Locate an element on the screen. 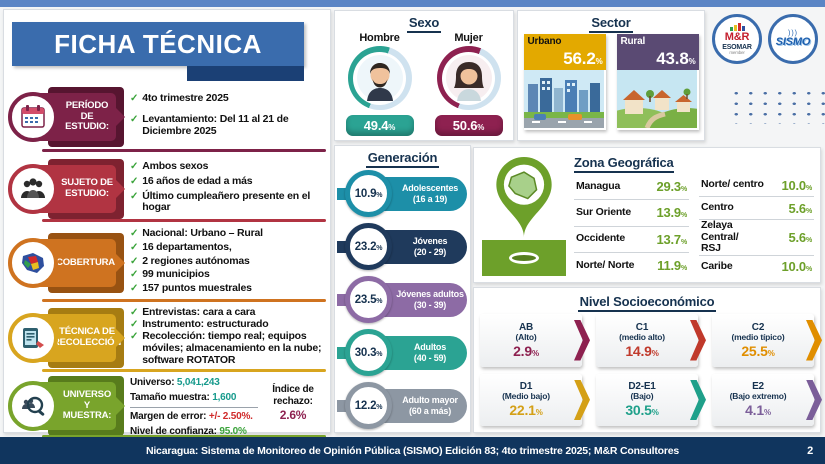 This screenshot has height=464, width=825. sexo-mujer: Mujer 50.6% is located at coordinates (469, 84).